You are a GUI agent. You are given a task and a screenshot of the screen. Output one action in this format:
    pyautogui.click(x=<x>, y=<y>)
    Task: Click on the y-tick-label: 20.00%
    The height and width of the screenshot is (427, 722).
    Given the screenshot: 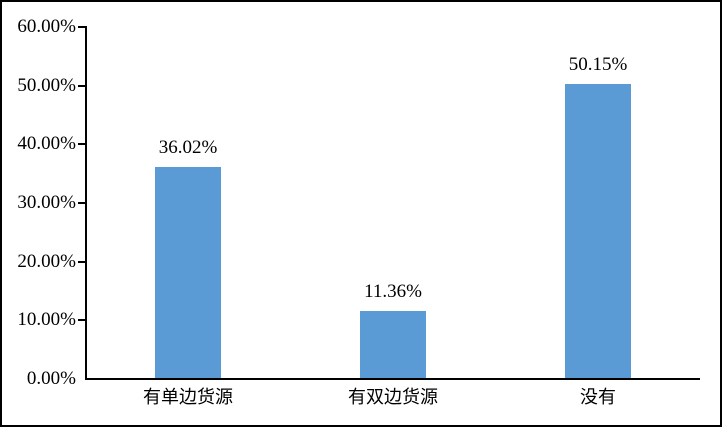 What is the action you would take?
    pyautogui.click(x=46, y=261)
    